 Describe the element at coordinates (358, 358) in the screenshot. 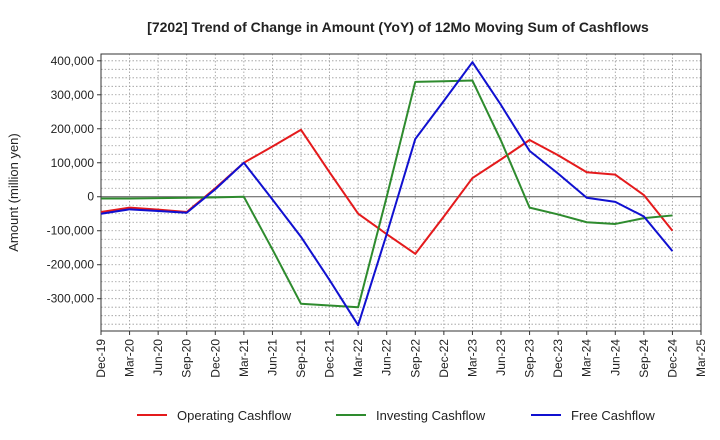

I see `x-tick-label: Mar-22` at that location.